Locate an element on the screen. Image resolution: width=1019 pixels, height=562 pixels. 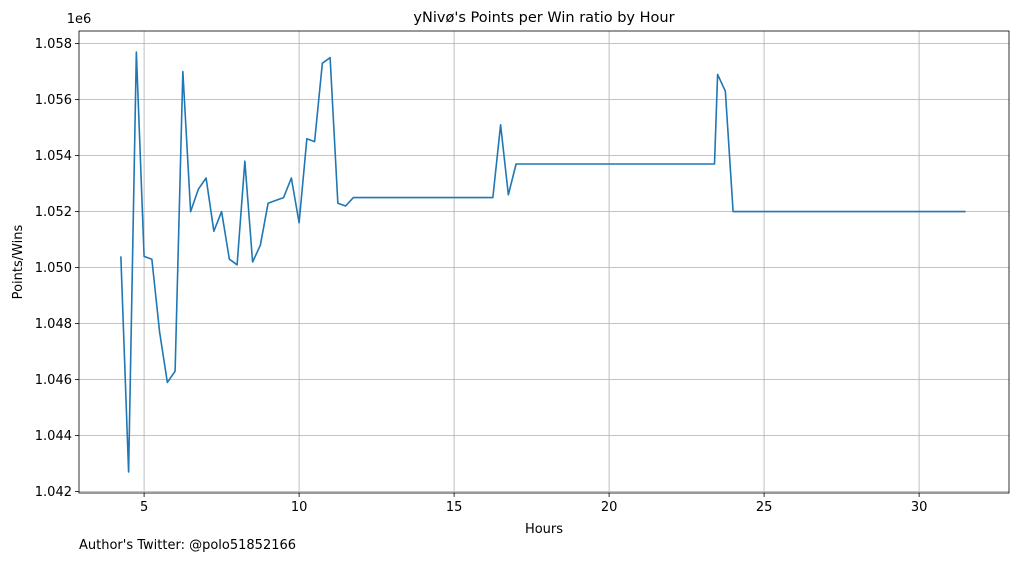
chart-title: yNivø's Points per Win ratio by Hour is located at coordinates (543, 18).